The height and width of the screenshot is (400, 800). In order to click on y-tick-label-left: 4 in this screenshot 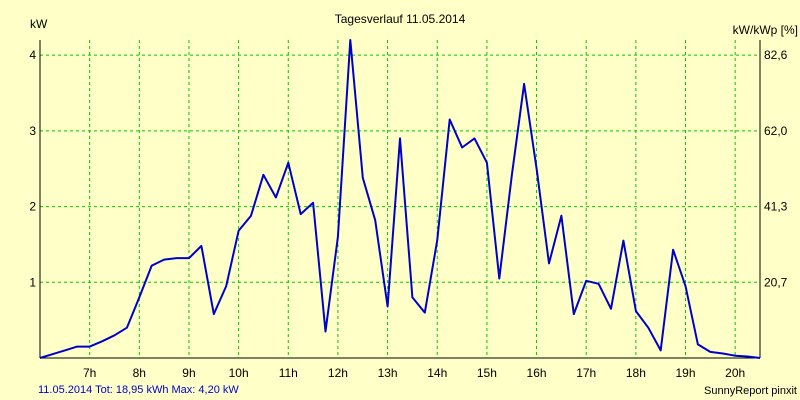, I will do `click(32, 55)`.